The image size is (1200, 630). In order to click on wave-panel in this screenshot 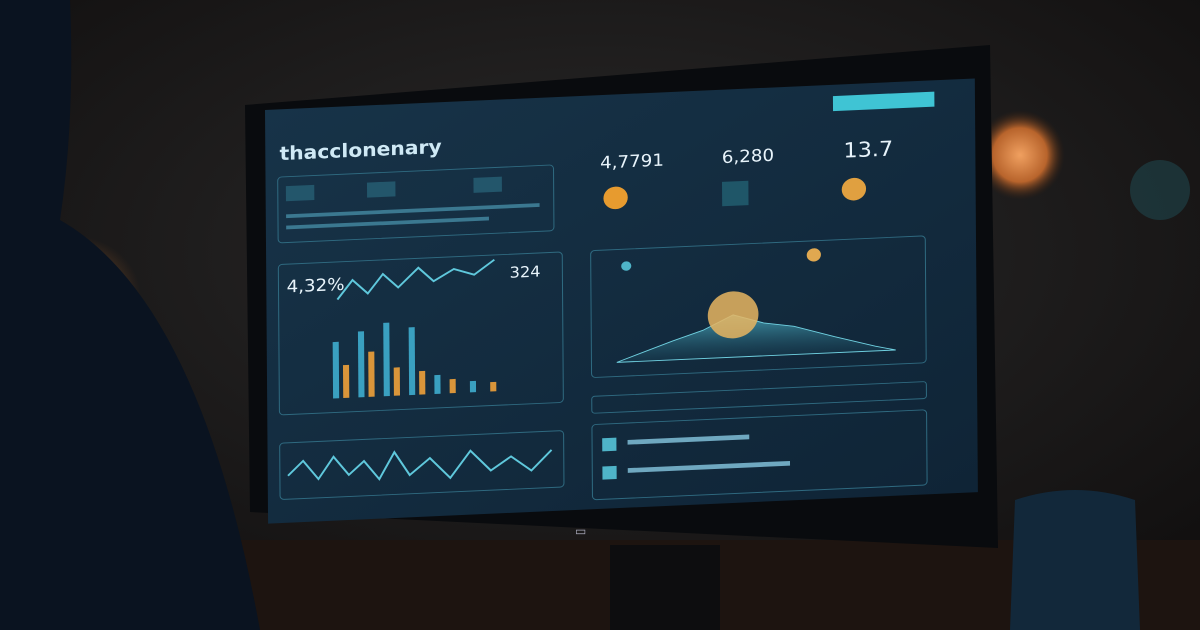, I will do `click(422, 465)`.